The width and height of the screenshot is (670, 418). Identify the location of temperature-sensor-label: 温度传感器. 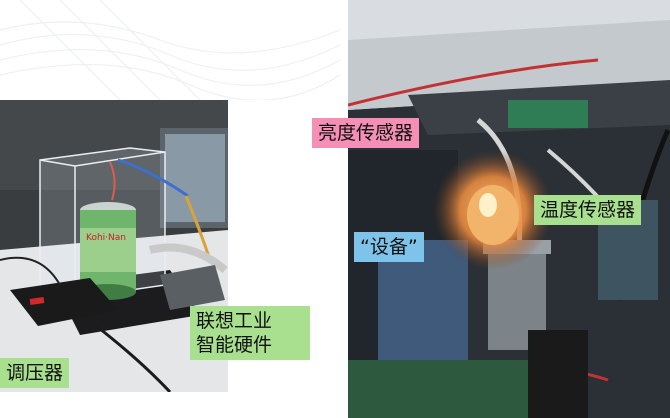
(588, 210).